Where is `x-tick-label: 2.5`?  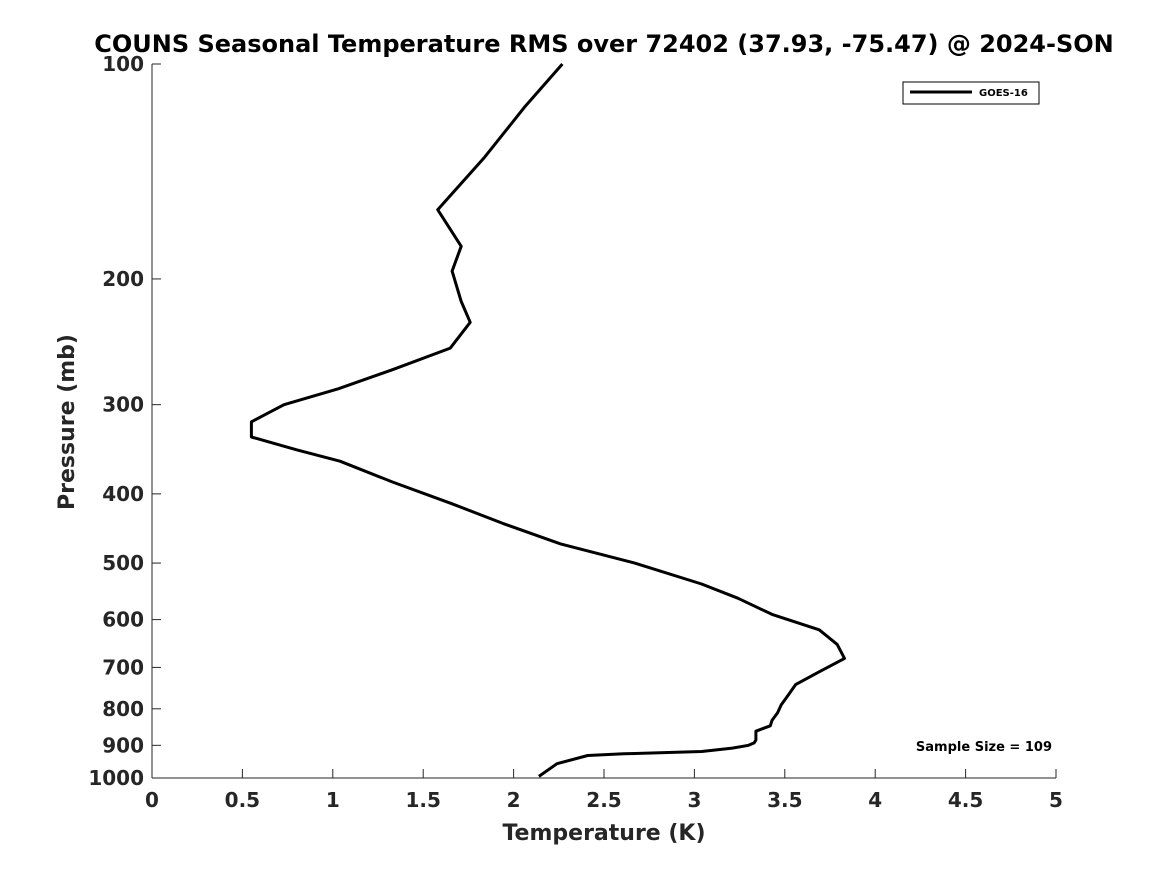 x-tick-label: 2.5 is located at coordinates (603, 800).